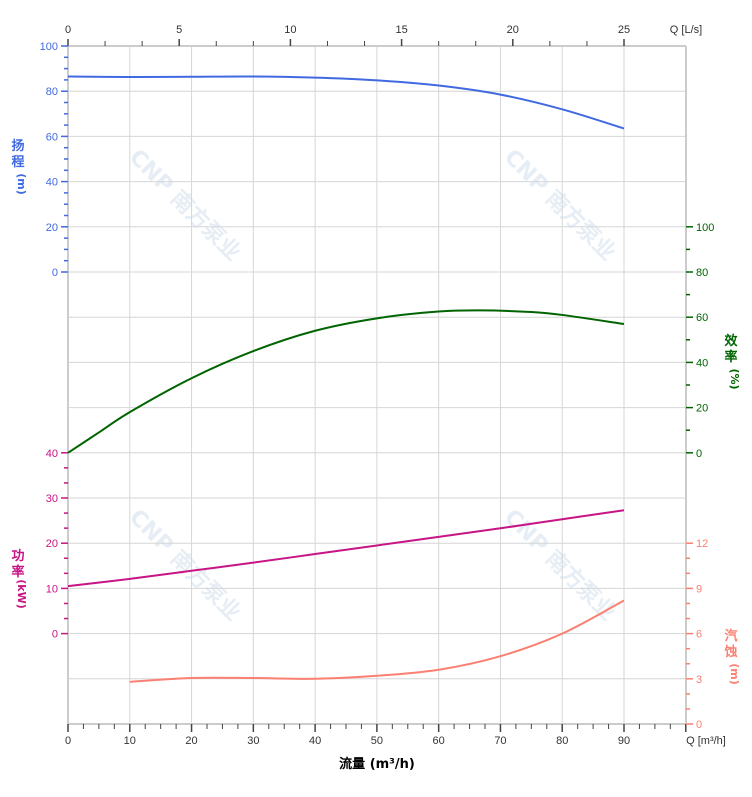 Image resolution: width=752 pixels, height=797 pixels. I want to click on y-axis-title-char: 汽, so click(730, 636).